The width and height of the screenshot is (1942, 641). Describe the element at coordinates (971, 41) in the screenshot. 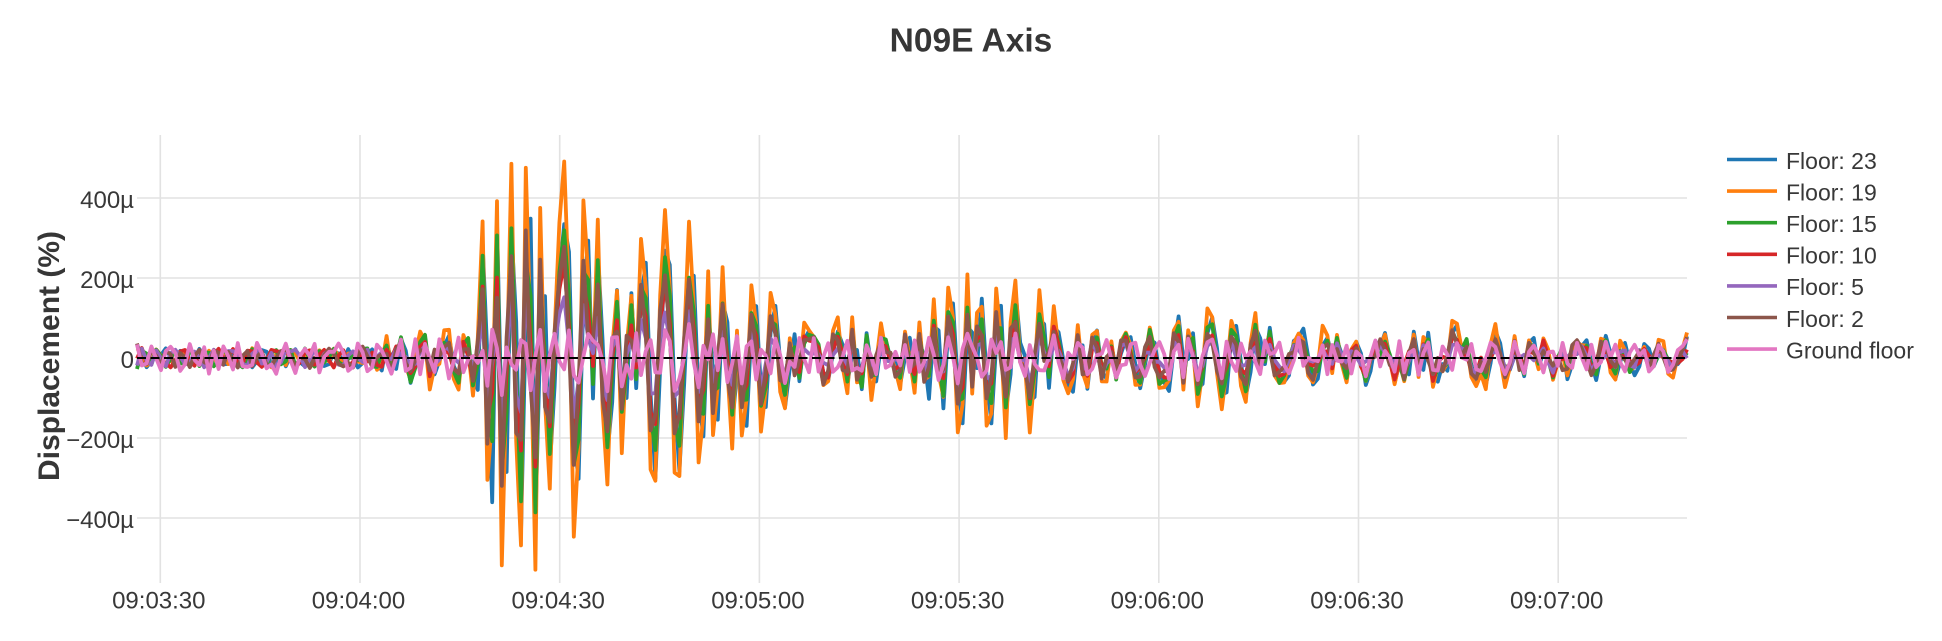

I see `svg-text: N09E Axis` at that location.